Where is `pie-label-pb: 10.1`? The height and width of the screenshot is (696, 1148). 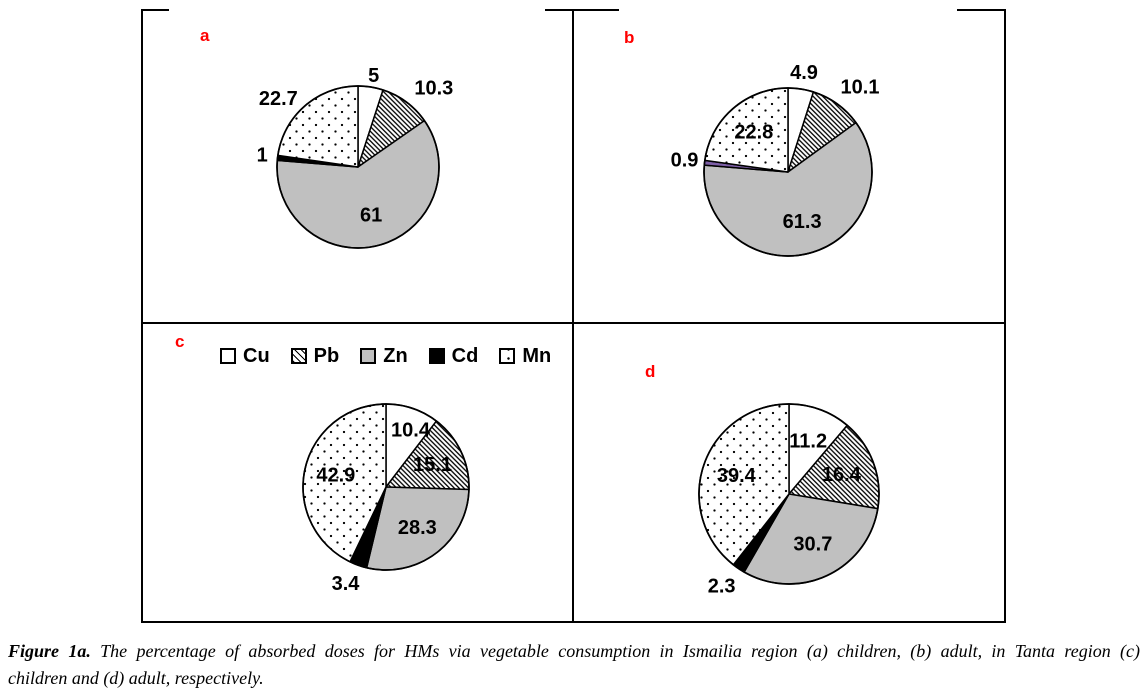
pie-label-pb: 10.1 is located at coordinates (860, 88).